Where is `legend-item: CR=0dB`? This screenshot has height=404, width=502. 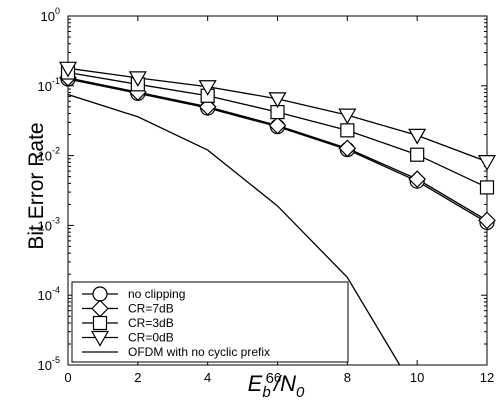 legend-item: CR=0dB is located at coordinates (128, 338).